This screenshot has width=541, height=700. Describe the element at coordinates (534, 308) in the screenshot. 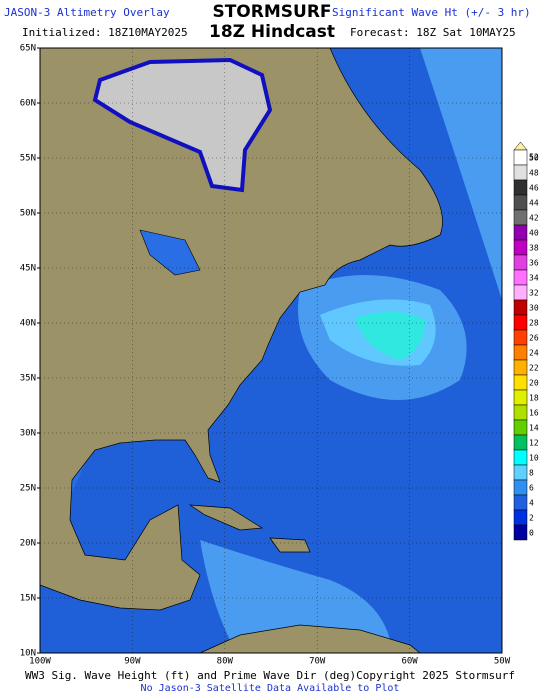

I see `legend-label: 30` at that location.